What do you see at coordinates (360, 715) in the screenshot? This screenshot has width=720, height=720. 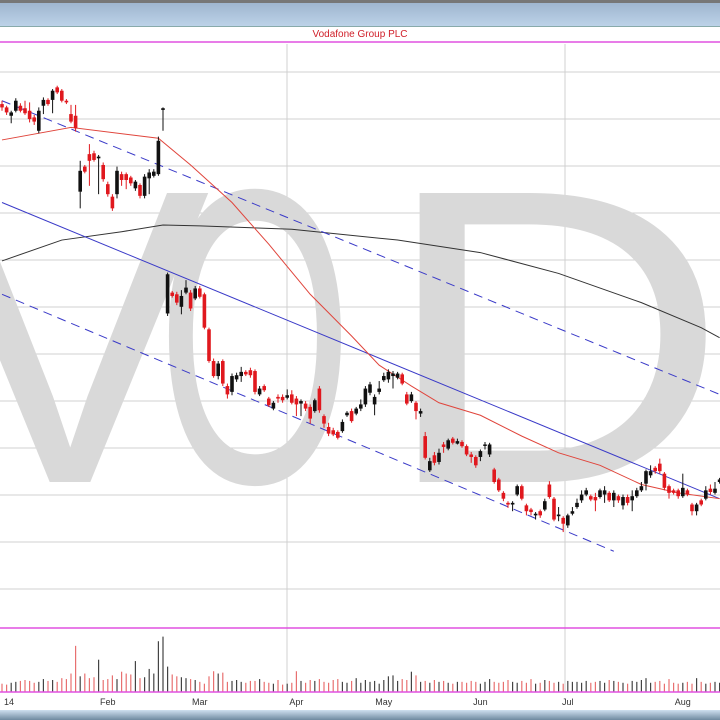 I see `scrollbar-strip` at bounding box center [360, 715].